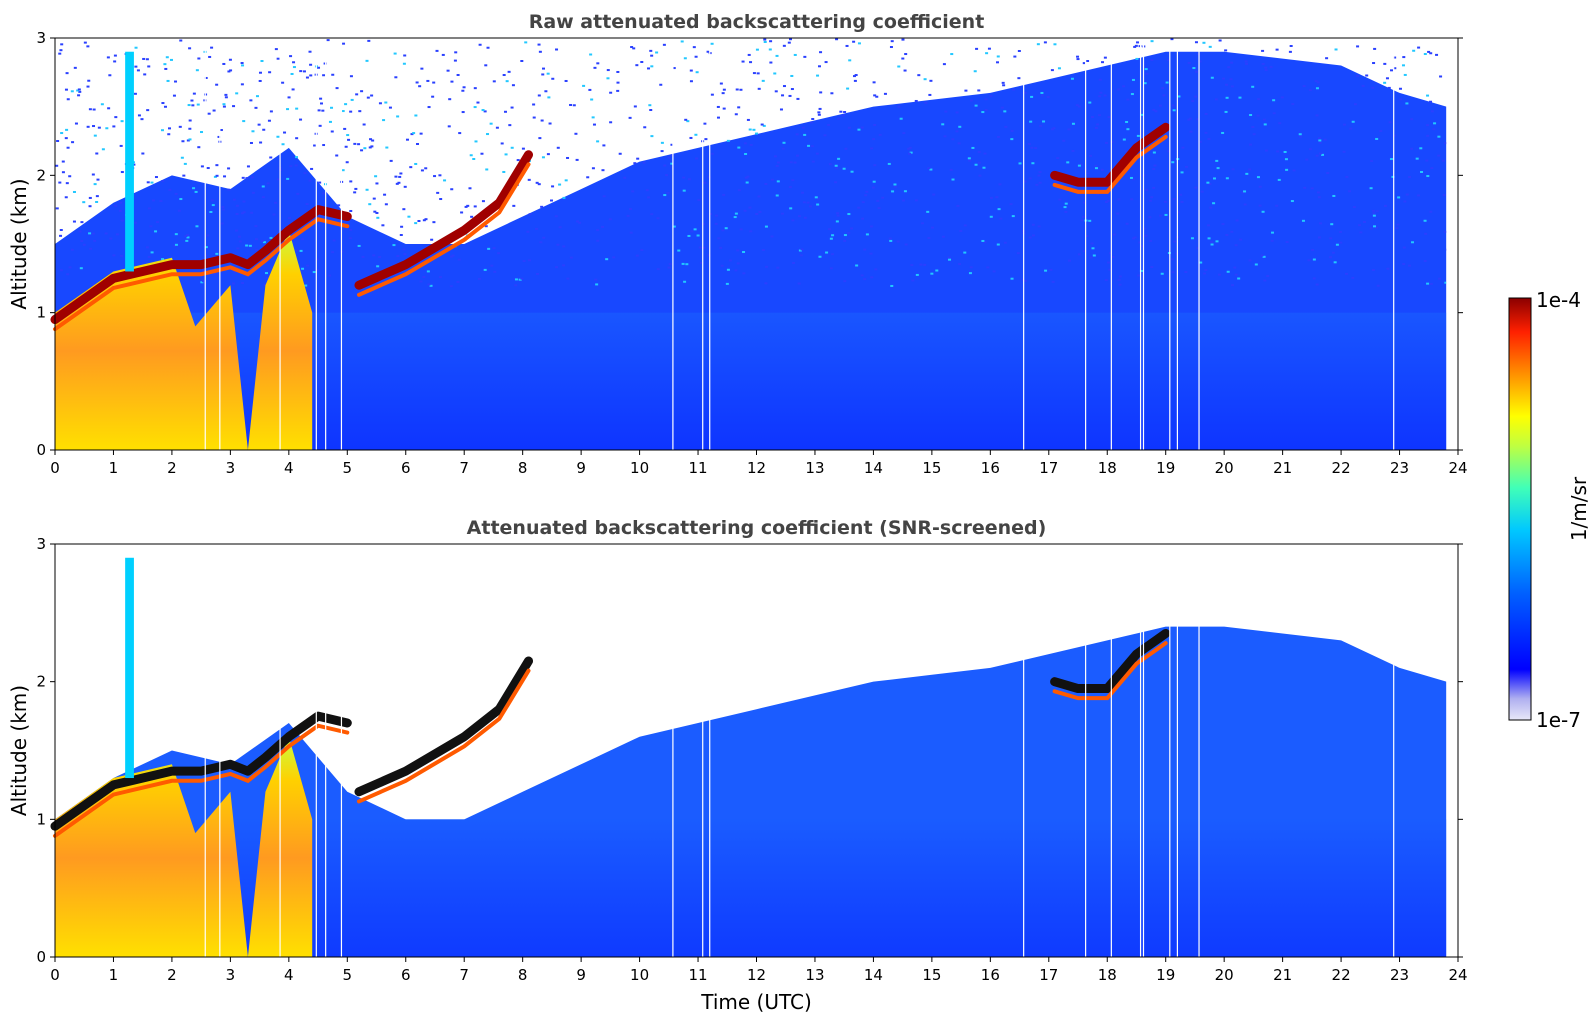  What do you see at coordinates (1452, 244) in the screenshot?
I see `heatmap-no-data` at bounding box center [1452, 244].